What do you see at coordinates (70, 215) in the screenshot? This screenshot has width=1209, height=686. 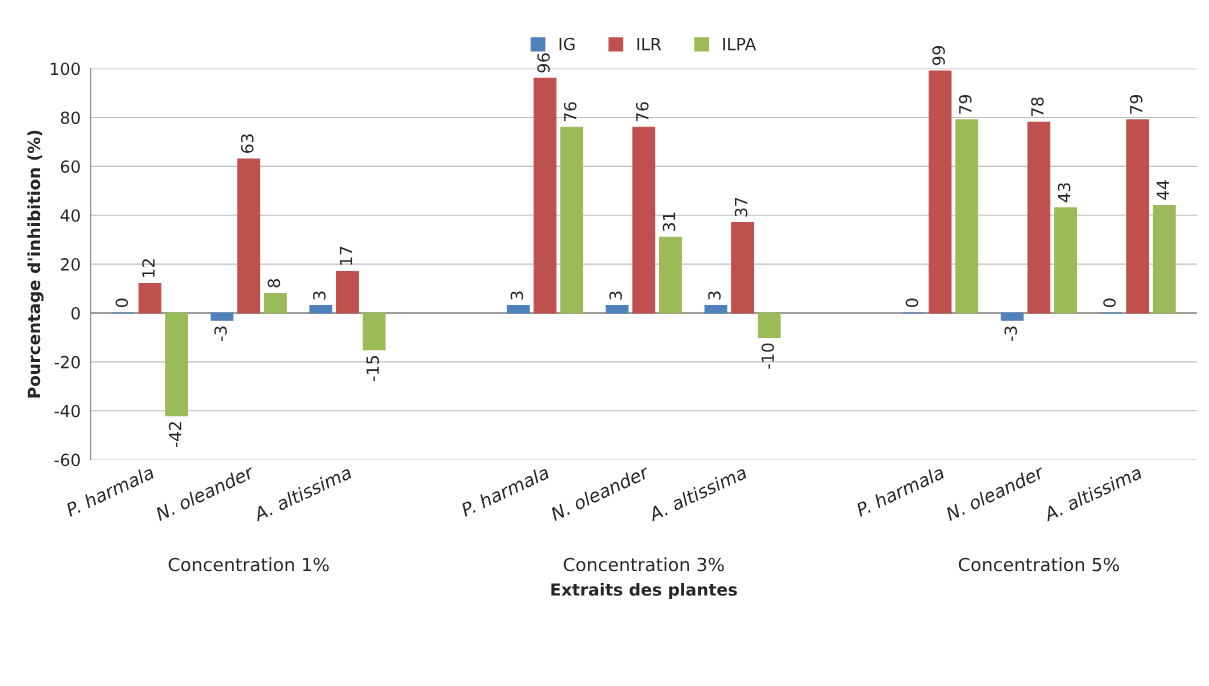 I see `y-tick-label: 40` at bounding box center [70, 215].